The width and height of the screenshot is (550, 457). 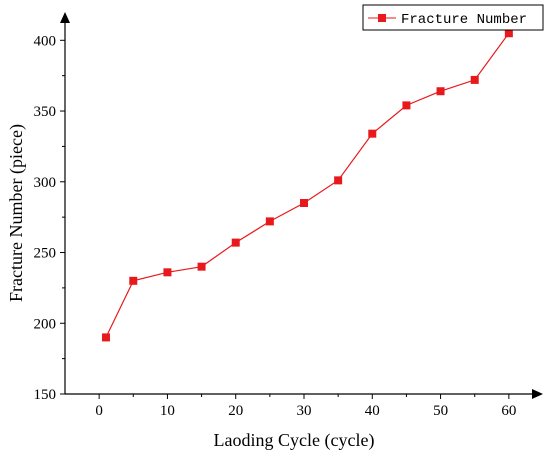 What do you see at coordinates (45, 395) in the screenshot?
I see `y-tick-label: 150` at bounding box center [45, 395].